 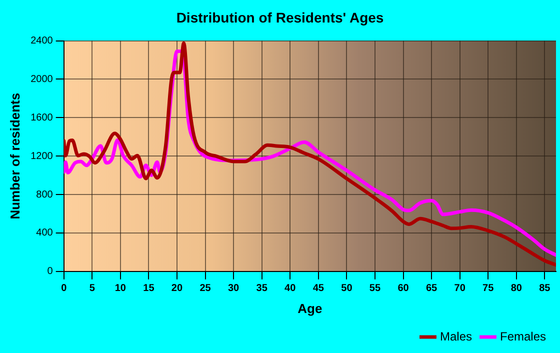 What do you see at coordinates (42, 156) in the screenshot?
I see `y-tick-label: 1200` at bounding box center [42, 156].